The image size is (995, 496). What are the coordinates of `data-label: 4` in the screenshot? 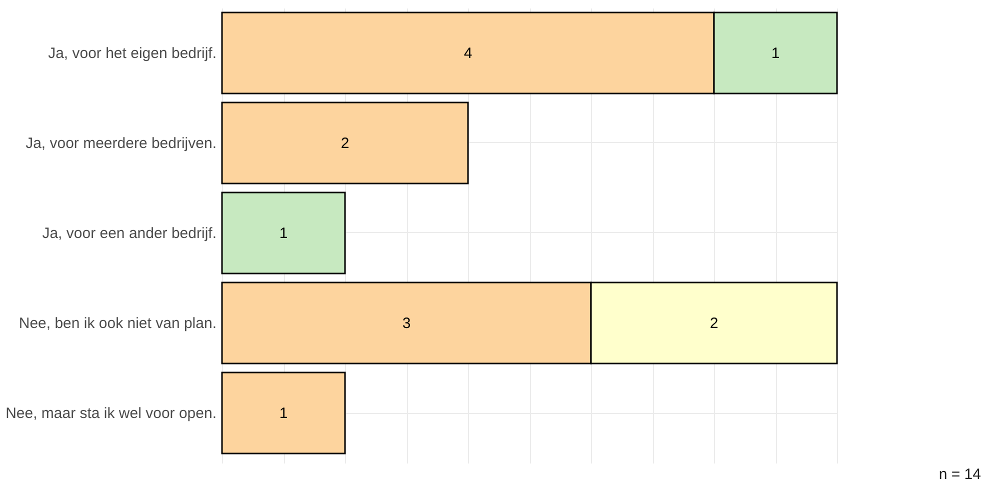 It's located at (468, 53).